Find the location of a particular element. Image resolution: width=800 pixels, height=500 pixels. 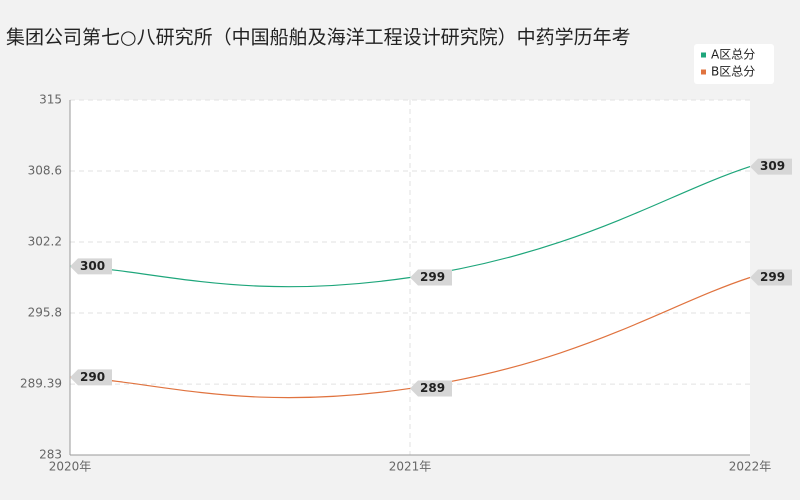

legend is located at coordinates (734, 64).